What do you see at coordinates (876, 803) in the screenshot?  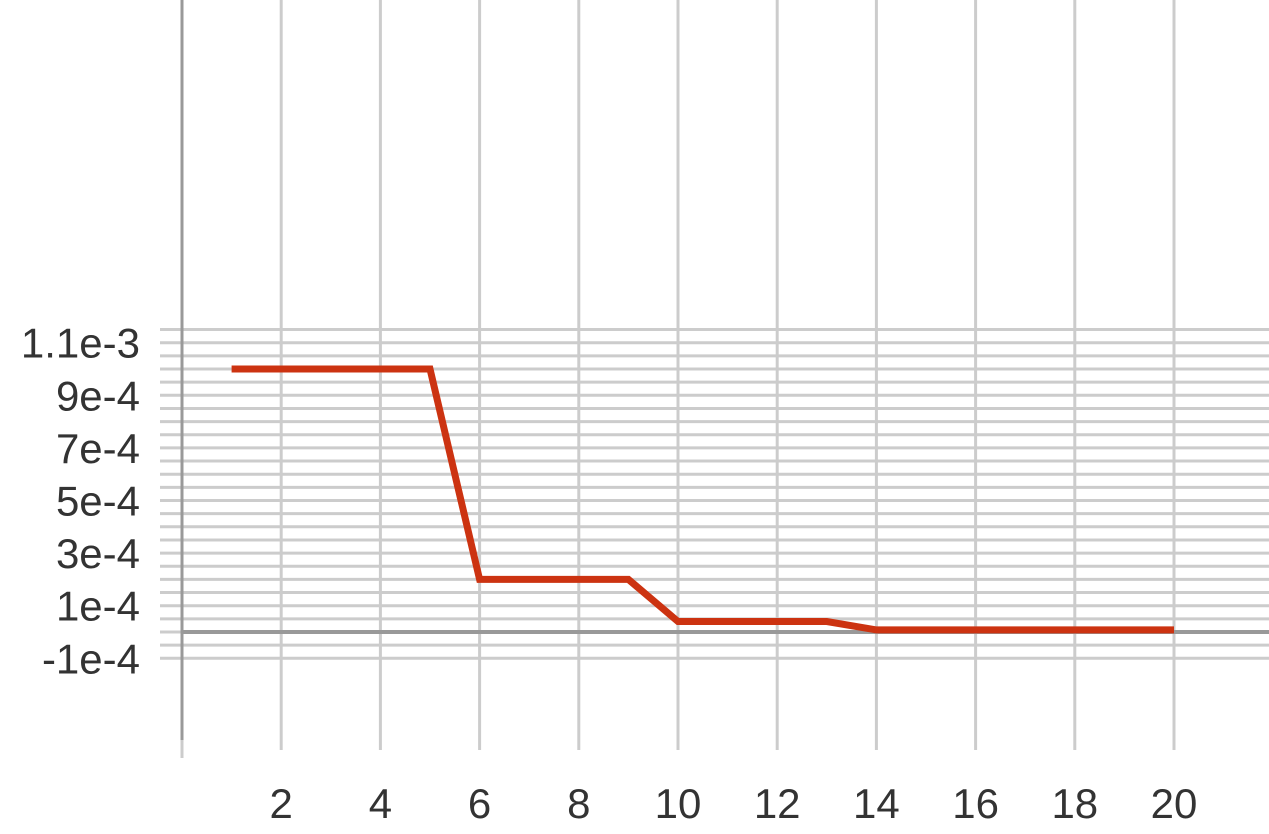 I see `x-tick-label: 14` at bounding box center [876, 803].